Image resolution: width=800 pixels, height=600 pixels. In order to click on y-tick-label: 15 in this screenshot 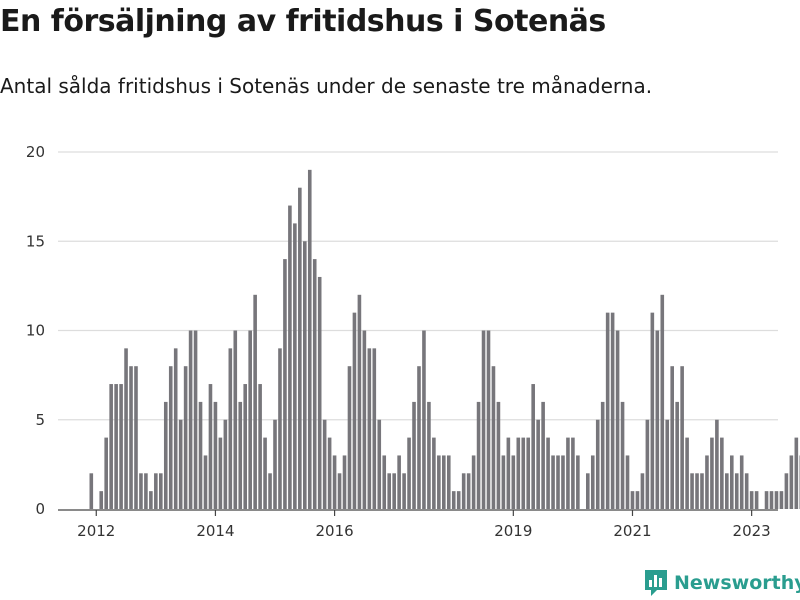, I will do `click(35, 241)`.